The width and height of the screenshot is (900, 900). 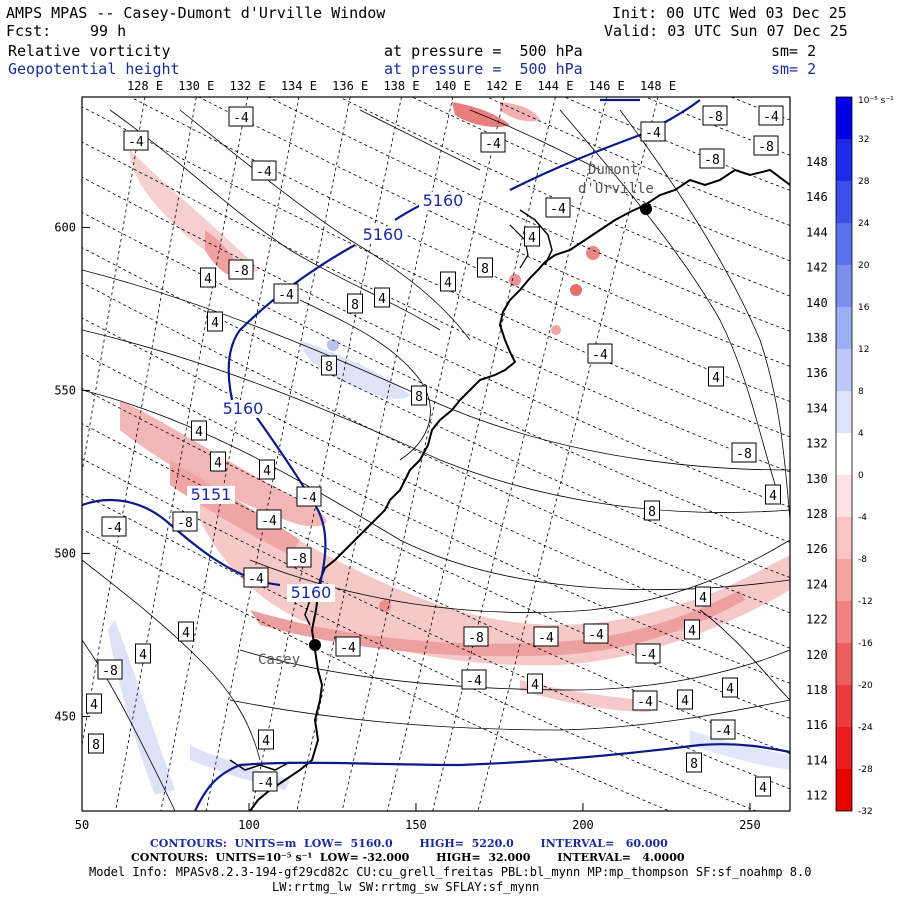 What do you see at coordinates (824, 760) in the screenshot?
I see `lat-label: 114 E` at bounding box center [824, 760].